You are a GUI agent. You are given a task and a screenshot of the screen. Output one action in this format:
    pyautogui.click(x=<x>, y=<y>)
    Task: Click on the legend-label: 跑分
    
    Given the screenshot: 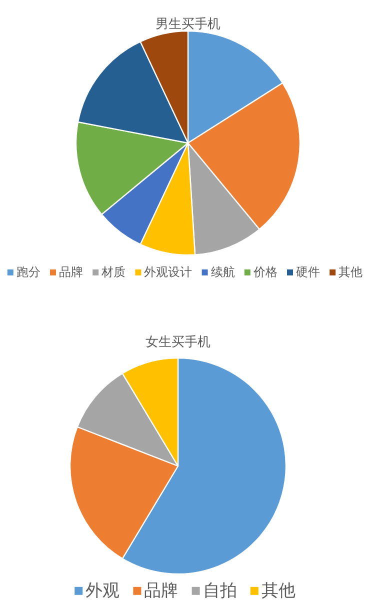 What is the action you would take?
    pyautogui.click(x=28, y=272)
    